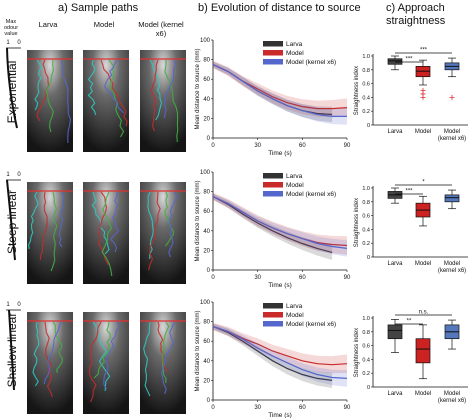 Image resolution: width=474 pixels, height=418 pixels. What do you see at coordinates (206, 193) in the screenshot?
I see `y-tick-label: 80` at bounding box center [206, 193].